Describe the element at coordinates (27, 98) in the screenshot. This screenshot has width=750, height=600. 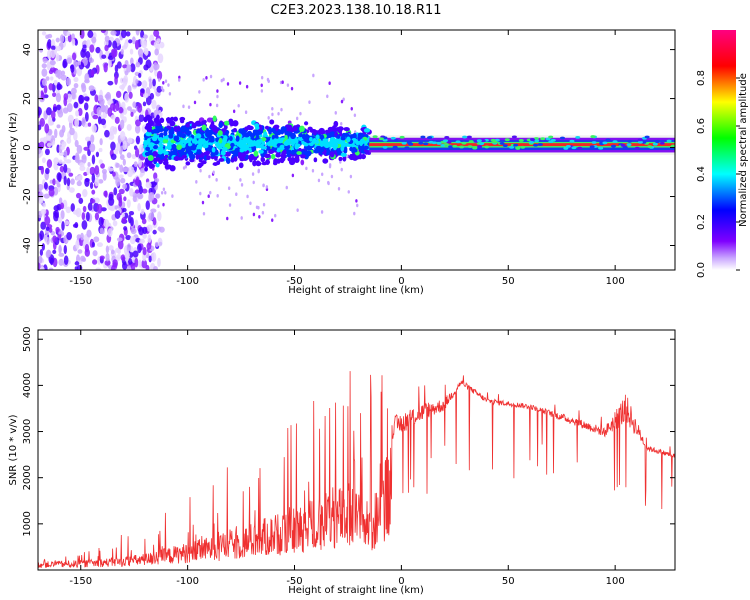
I see `y-tick-label: 20` at that location.